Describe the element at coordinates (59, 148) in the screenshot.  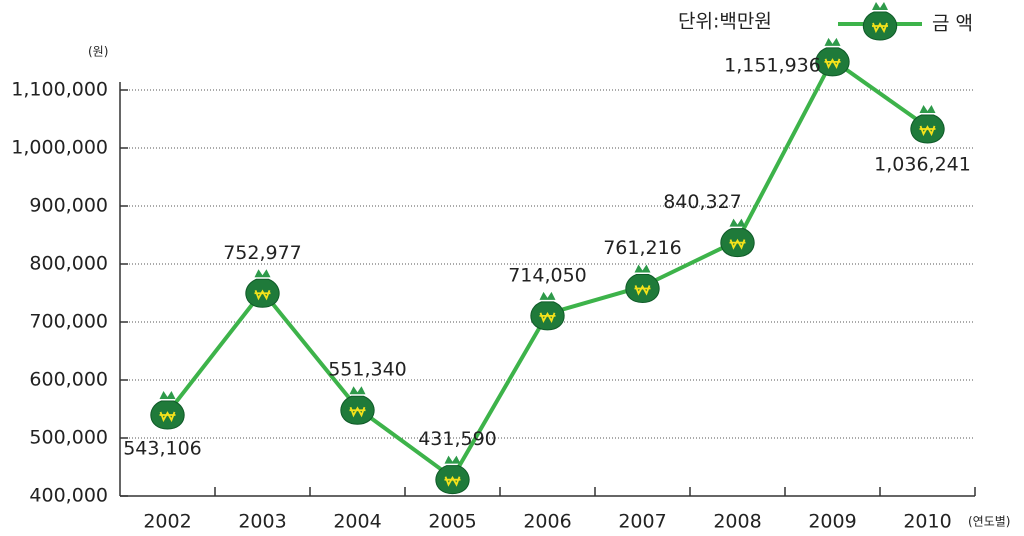
I see `y-tick-label: 1,000,000` at that location.